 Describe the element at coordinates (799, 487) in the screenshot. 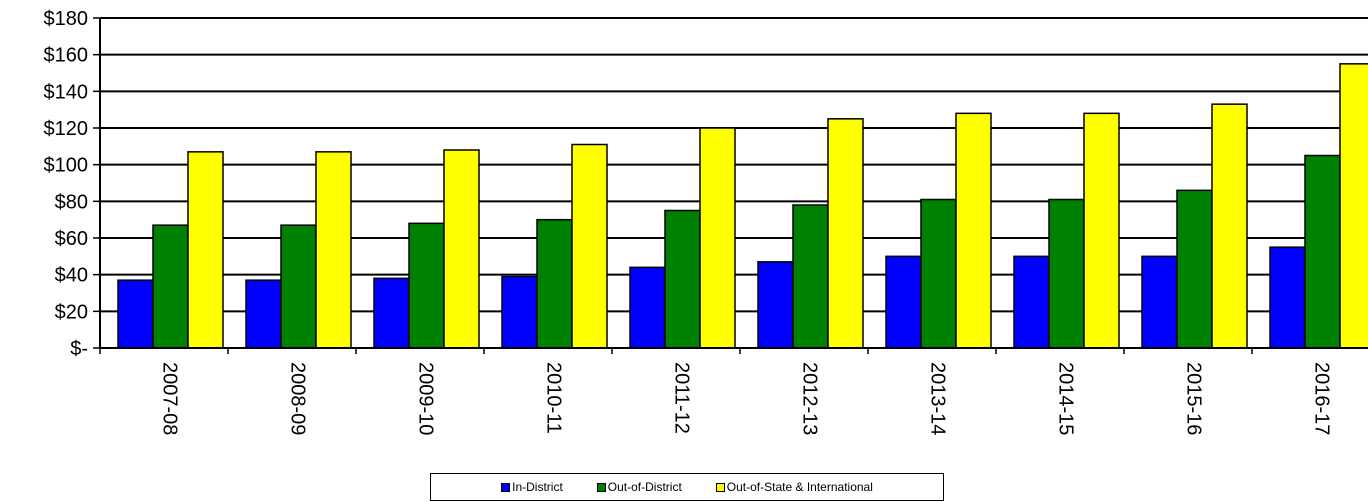

I see `legend-label-out-of-state: Out-of-State & International` at that location.